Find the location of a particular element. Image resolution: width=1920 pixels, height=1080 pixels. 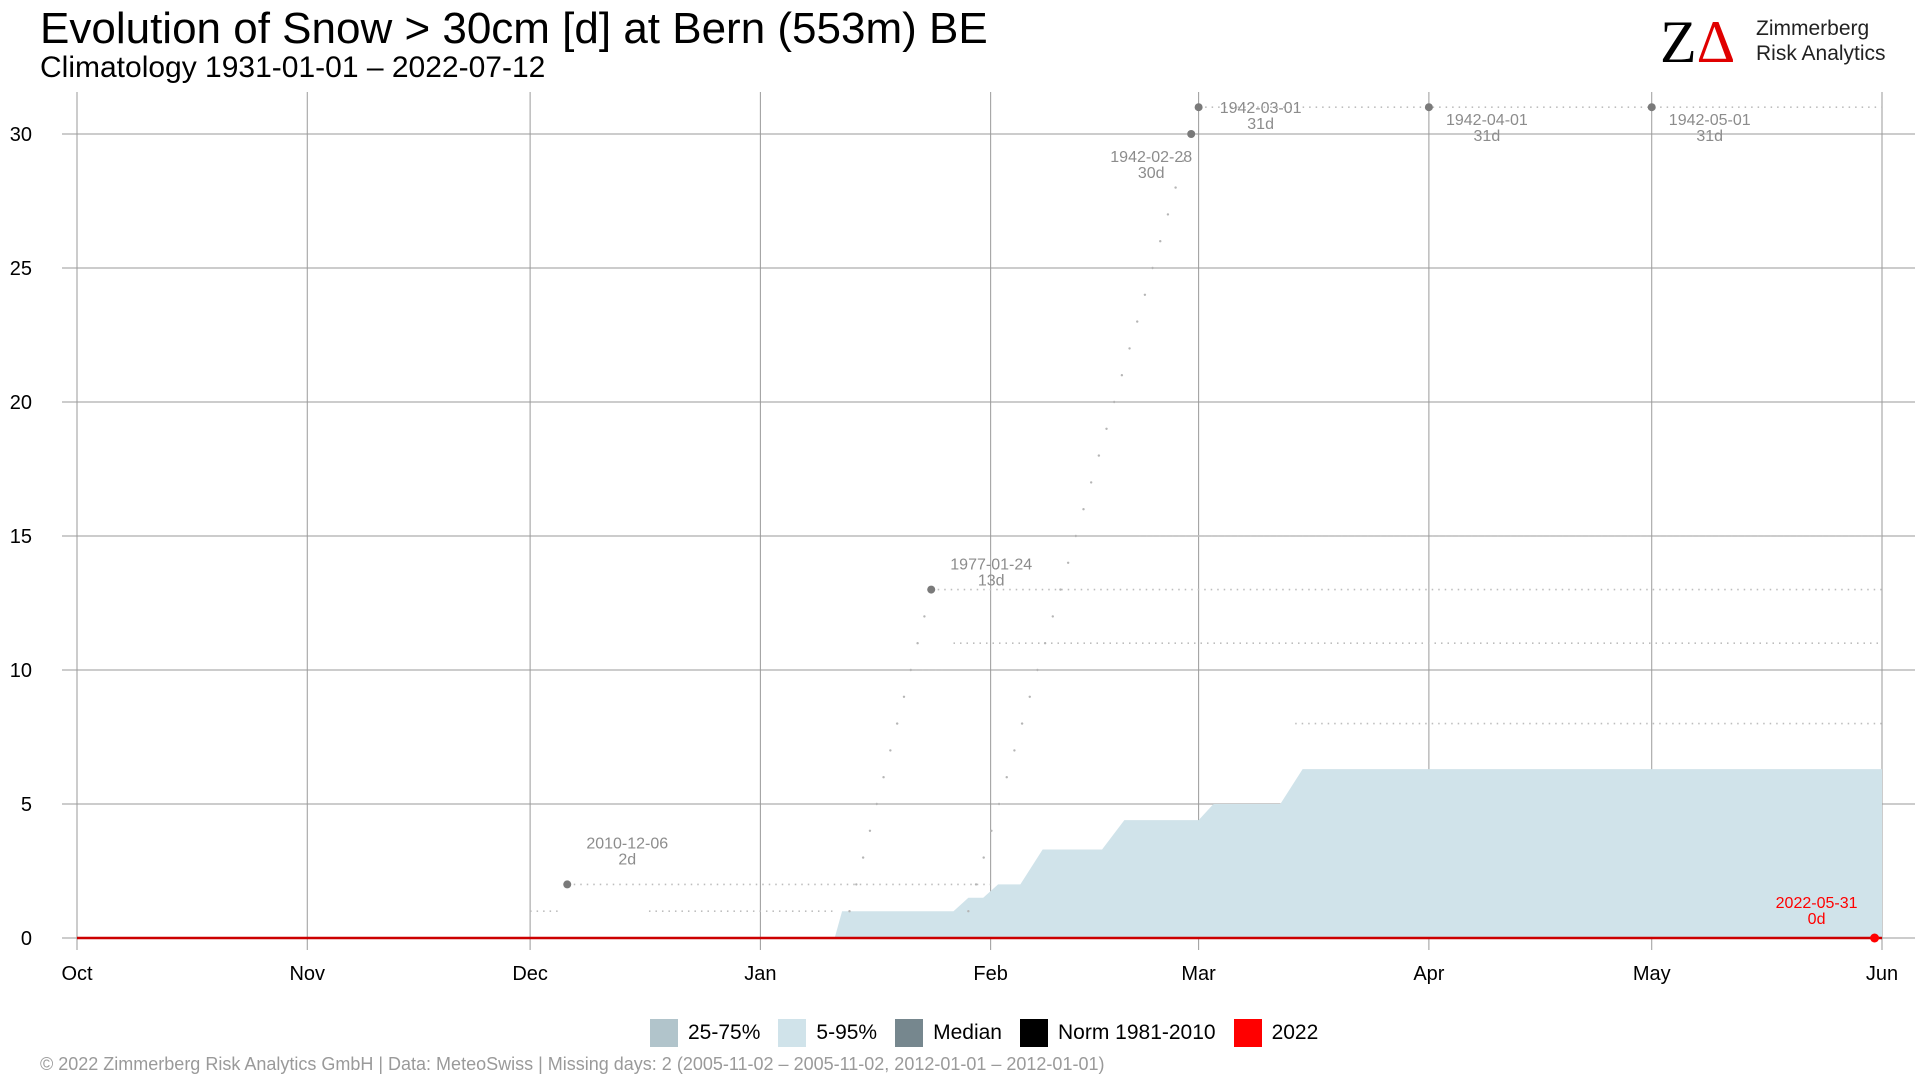

x-tick-label: Apr is located at coordinates (1428, 974).